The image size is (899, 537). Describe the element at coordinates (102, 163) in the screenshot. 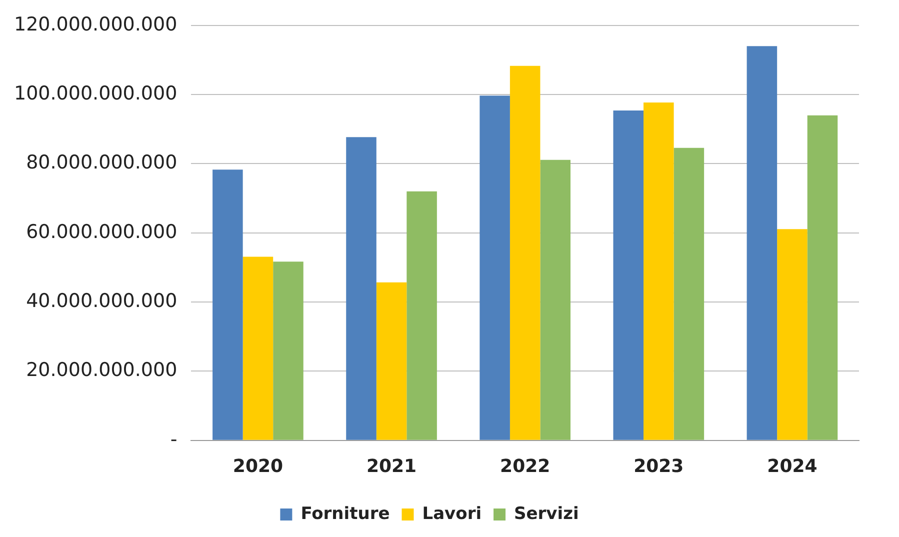

I see `y-tick-label: 80.000.000.000` at that location.